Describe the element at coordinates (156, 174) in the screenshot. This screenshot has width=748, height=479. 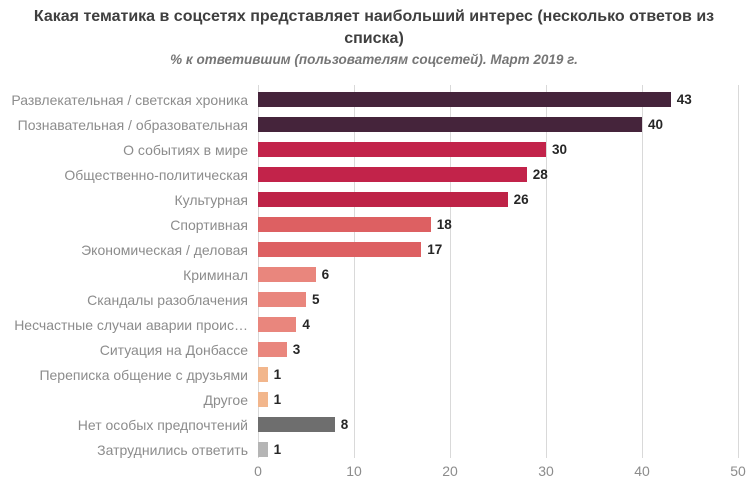
I see `category-label: Общественно-политическая` at that location.